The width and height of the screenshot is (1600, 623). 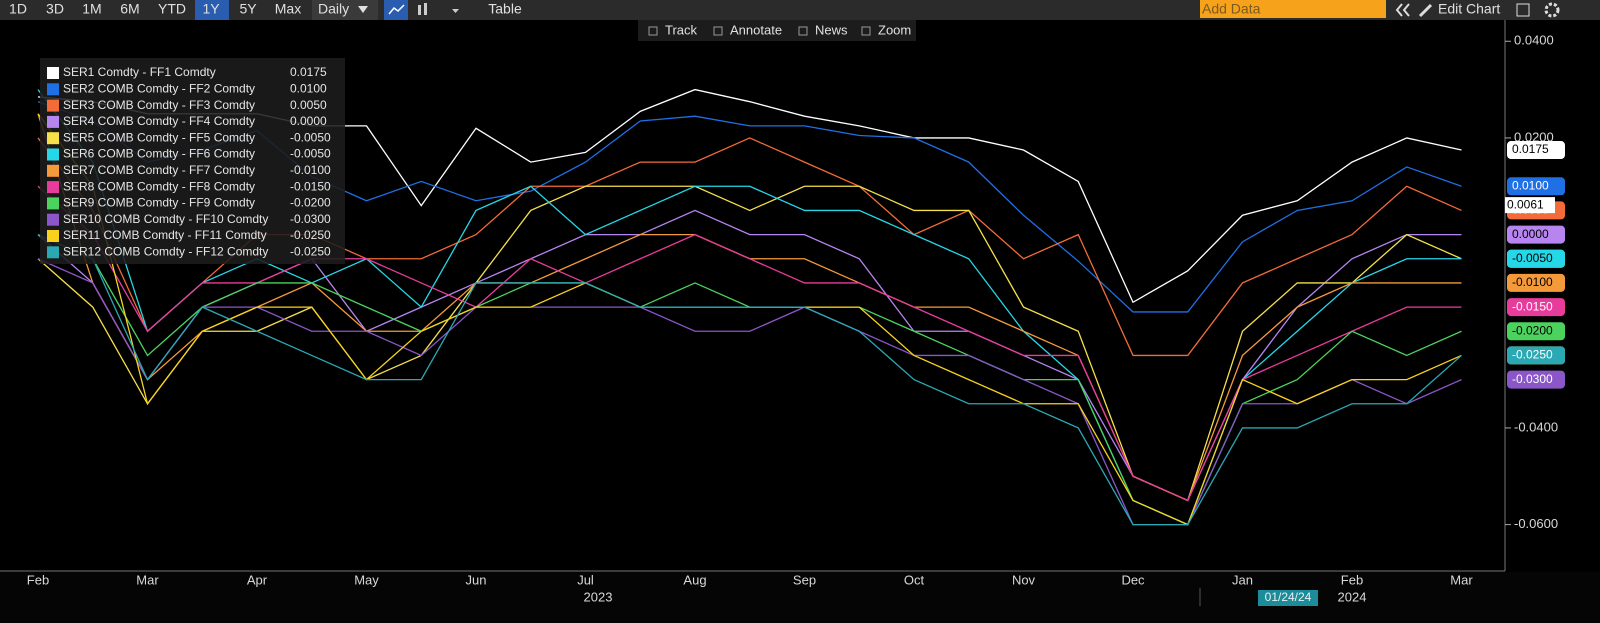 What do you see at coordinates (310, 154) in the screenshot?
I see `legend-value: -0.0050` at bounding box center [310, 154].